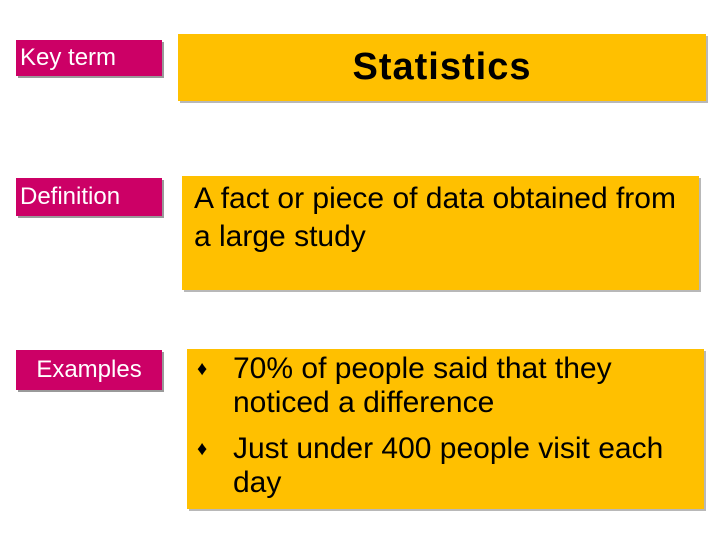 The width and height of the screenshot is (720, 540). I want to click on examples-label-text: Examples, so click(88, 370).